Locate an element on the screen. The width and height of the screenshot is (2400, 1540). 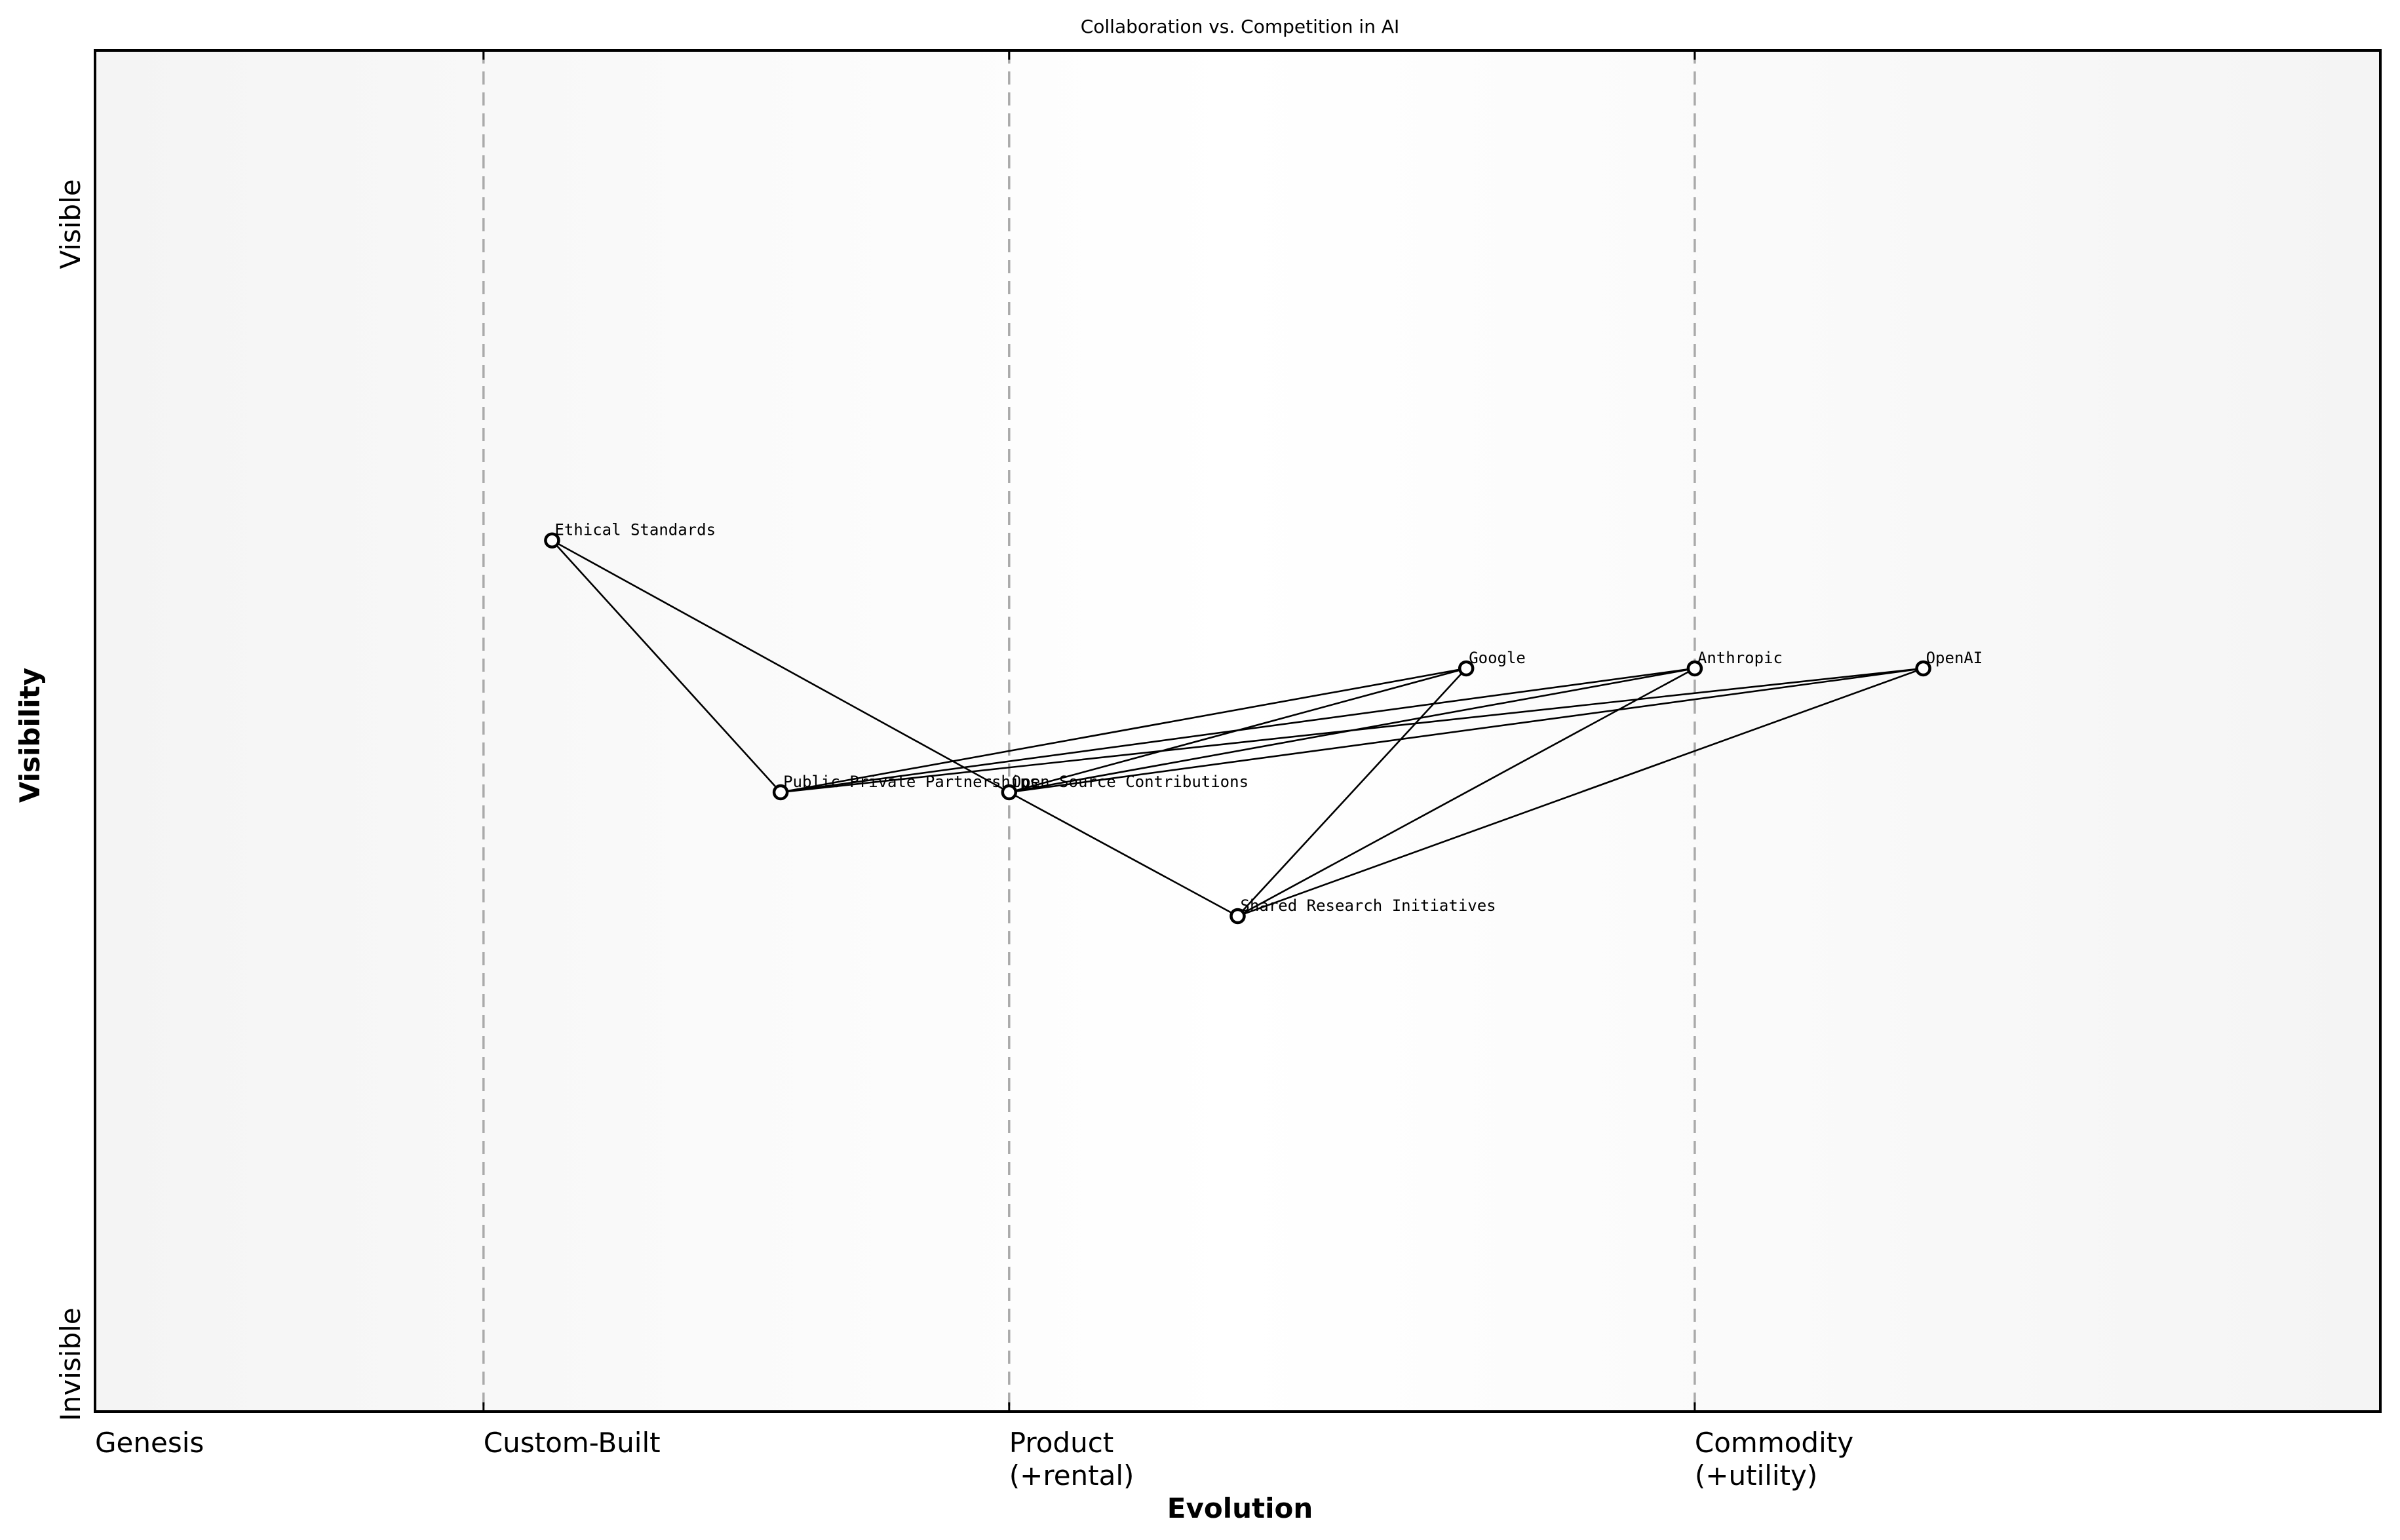
edge-ethical-osc is located at coordinates (780, 666).